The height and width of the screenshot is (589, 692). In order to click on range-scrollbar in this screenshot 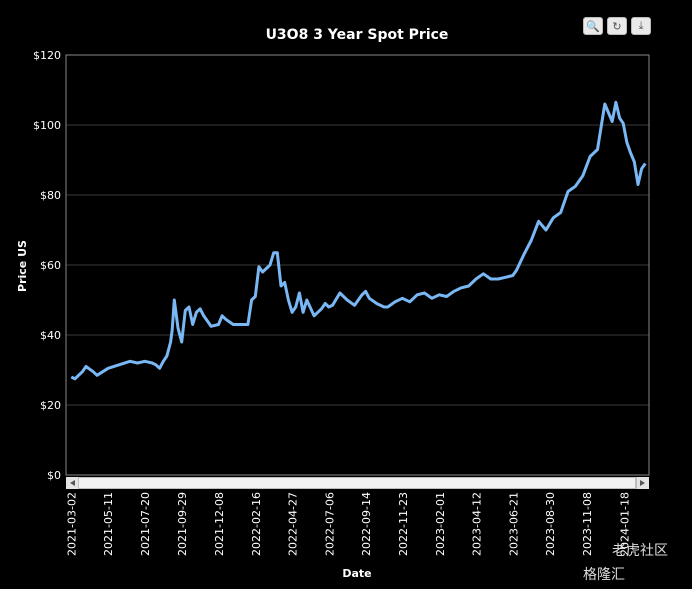, I will do `click(357, 483)`.